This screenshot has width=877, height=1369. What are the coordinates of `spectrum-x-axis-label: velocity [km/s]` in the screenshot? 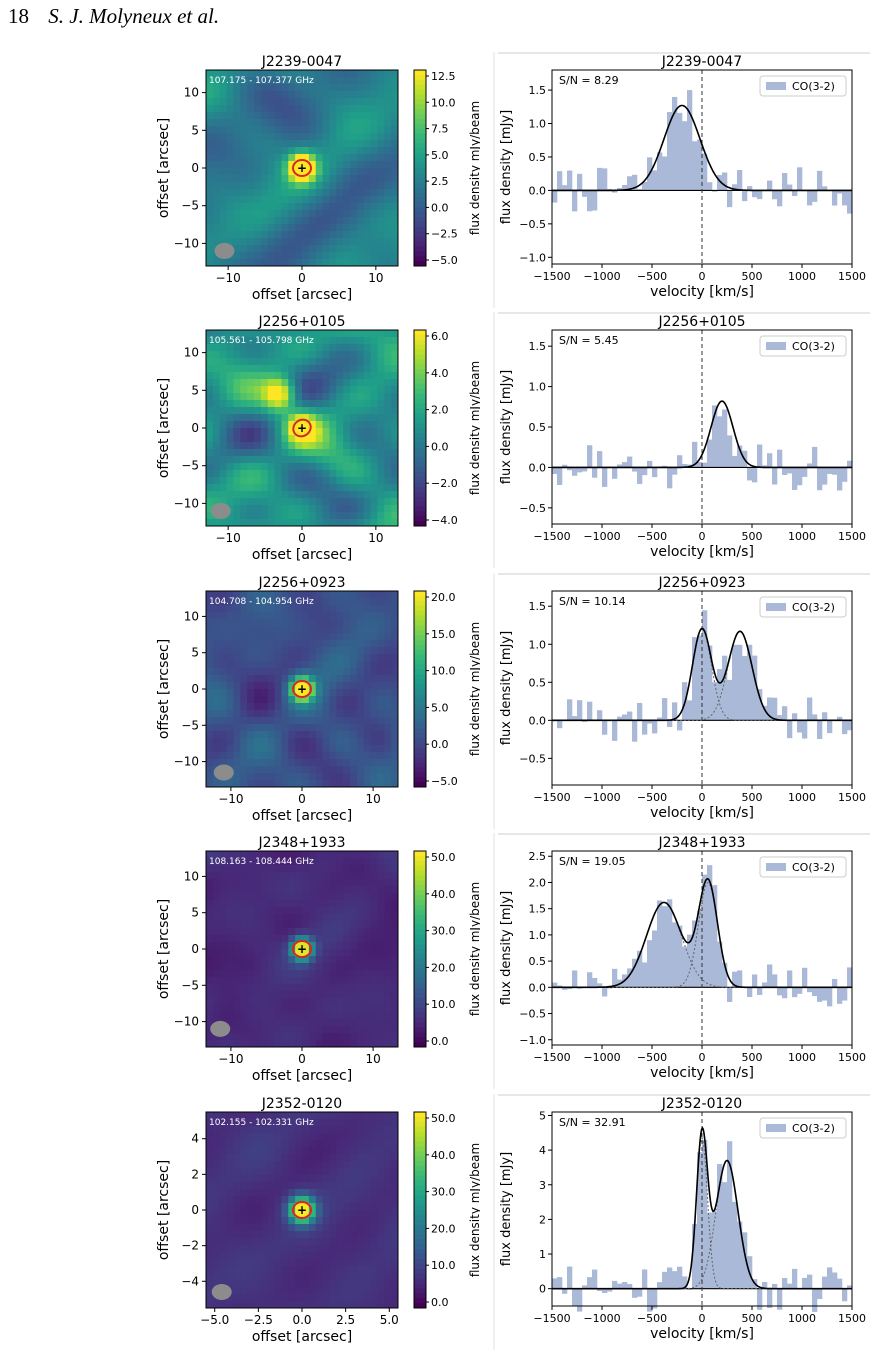 It's located at (702, 292).